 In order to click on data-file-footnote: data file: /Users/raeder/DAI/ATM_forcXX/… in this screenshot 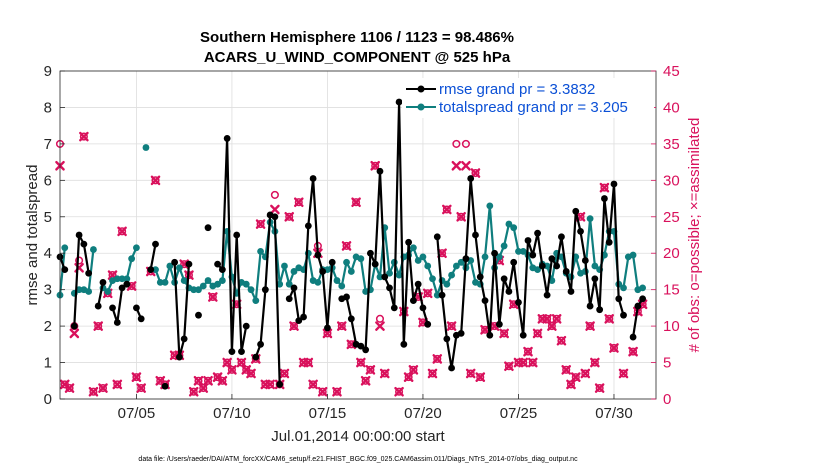, I will do `click(358, 459)`.